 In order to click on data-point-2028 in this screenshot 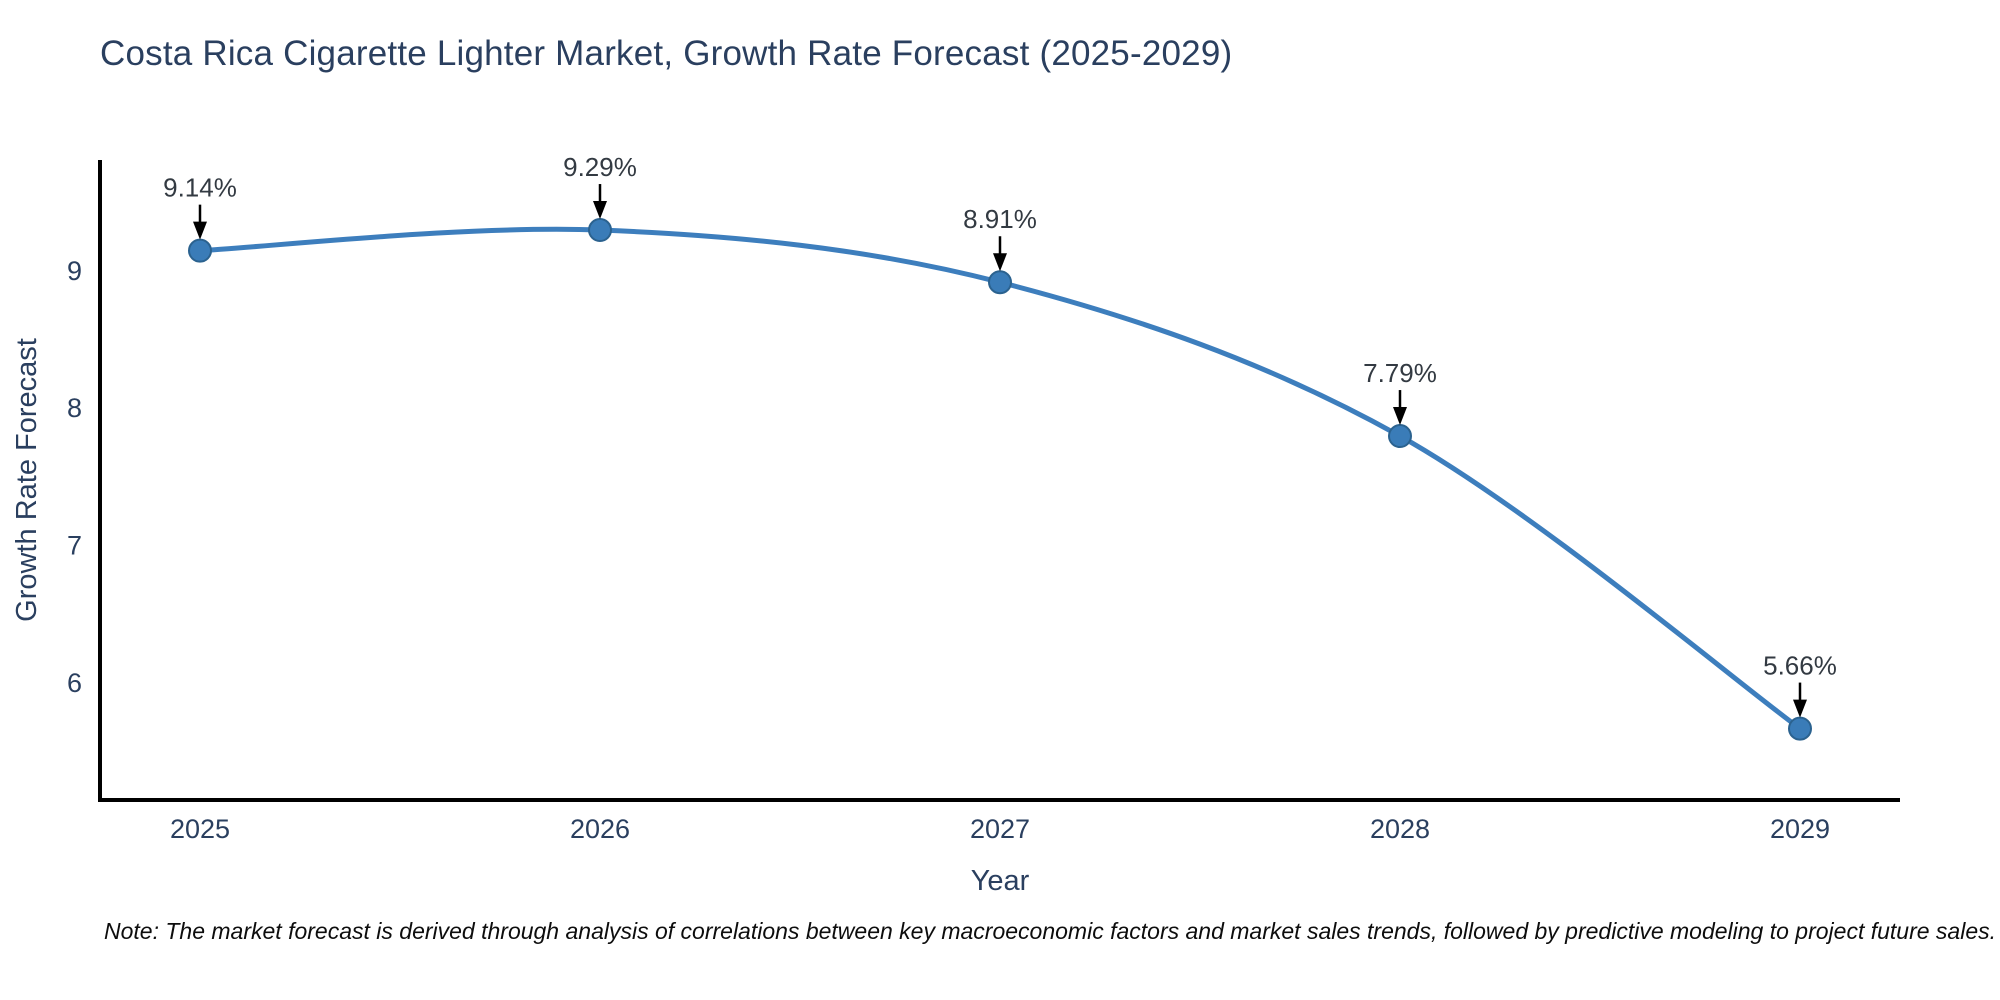, I will do `click(1400, 436)`.